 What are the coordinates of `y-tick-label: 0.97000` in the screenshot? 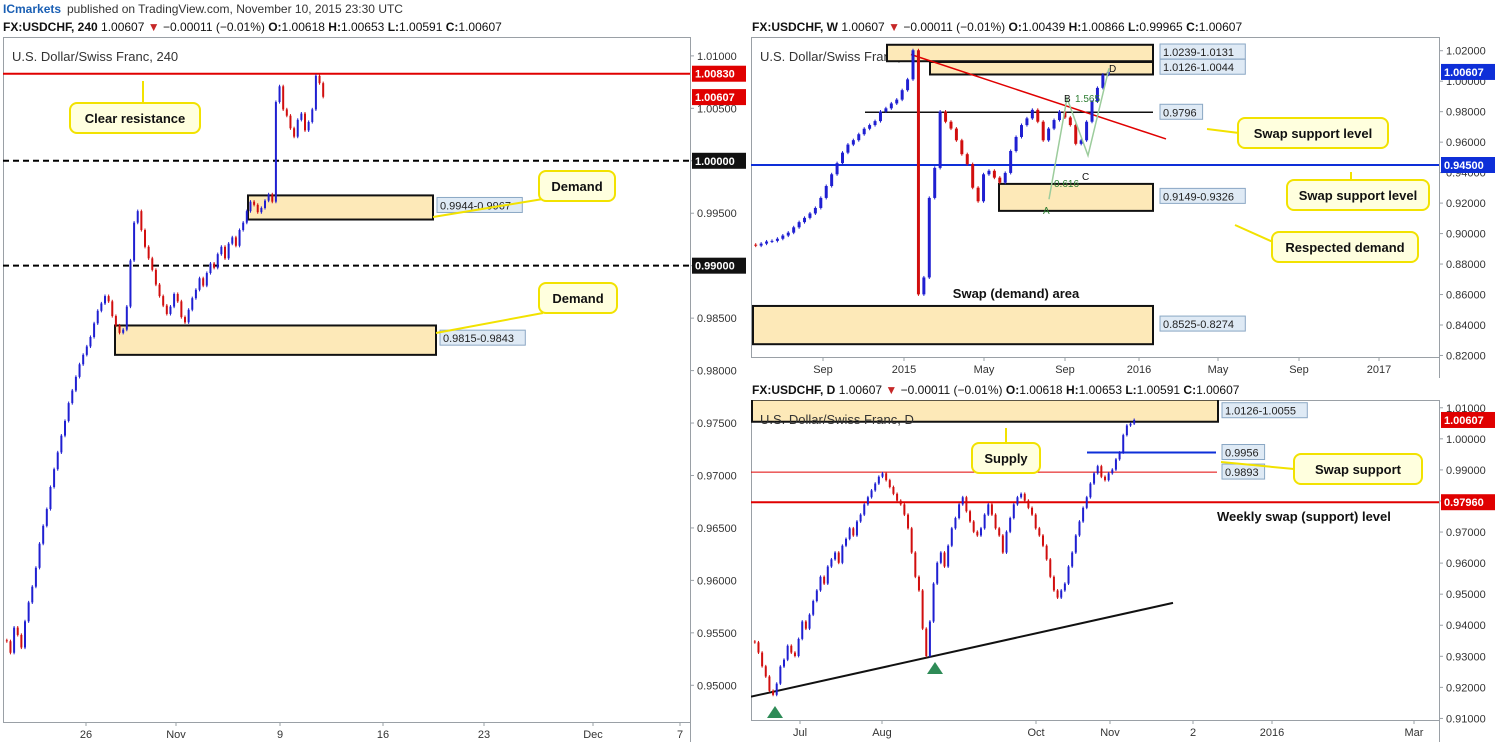 It's located at (717, 476).